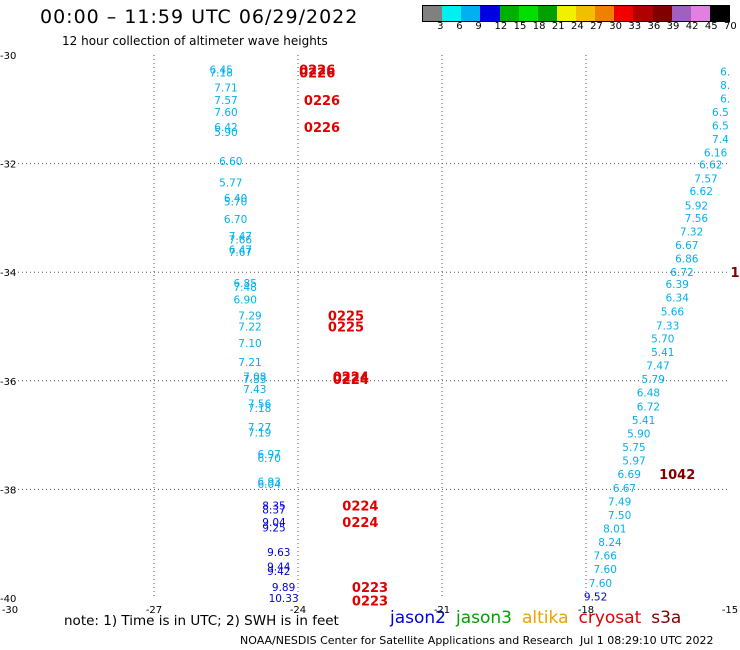 The height and width of the screenshot is (650, 740). I want to click on swh-value: 7.57, so click(705, 179).